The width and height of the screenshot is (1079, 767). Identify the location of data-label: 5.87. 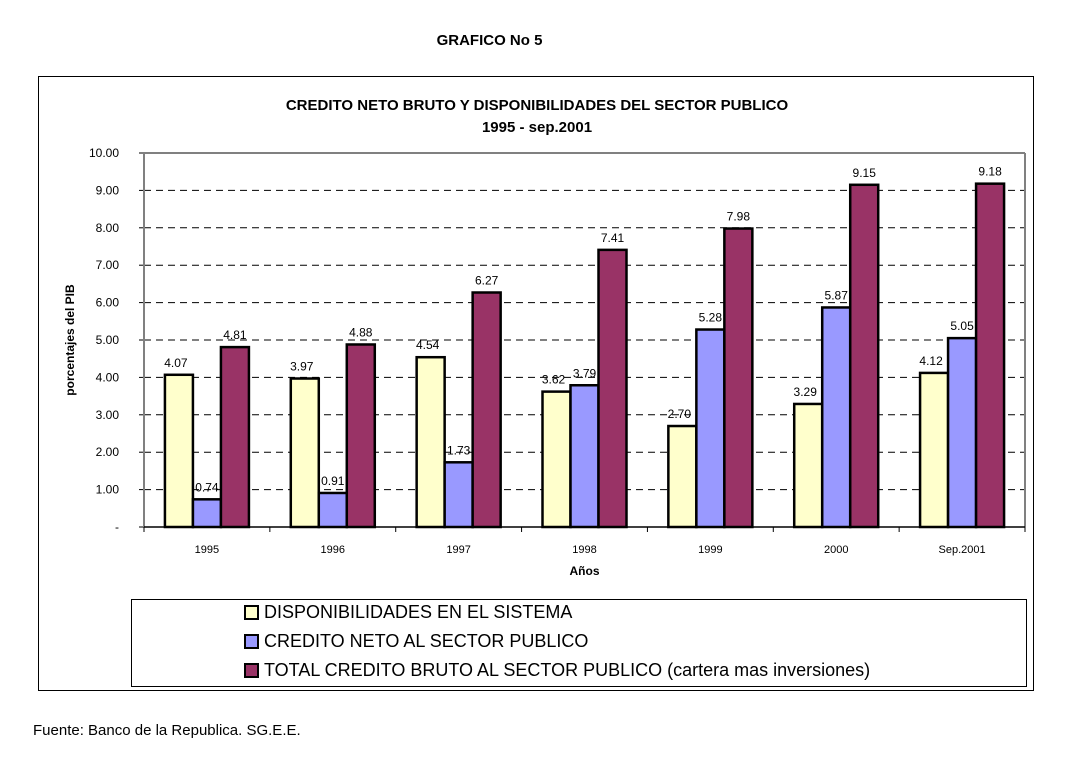
(837, 295).